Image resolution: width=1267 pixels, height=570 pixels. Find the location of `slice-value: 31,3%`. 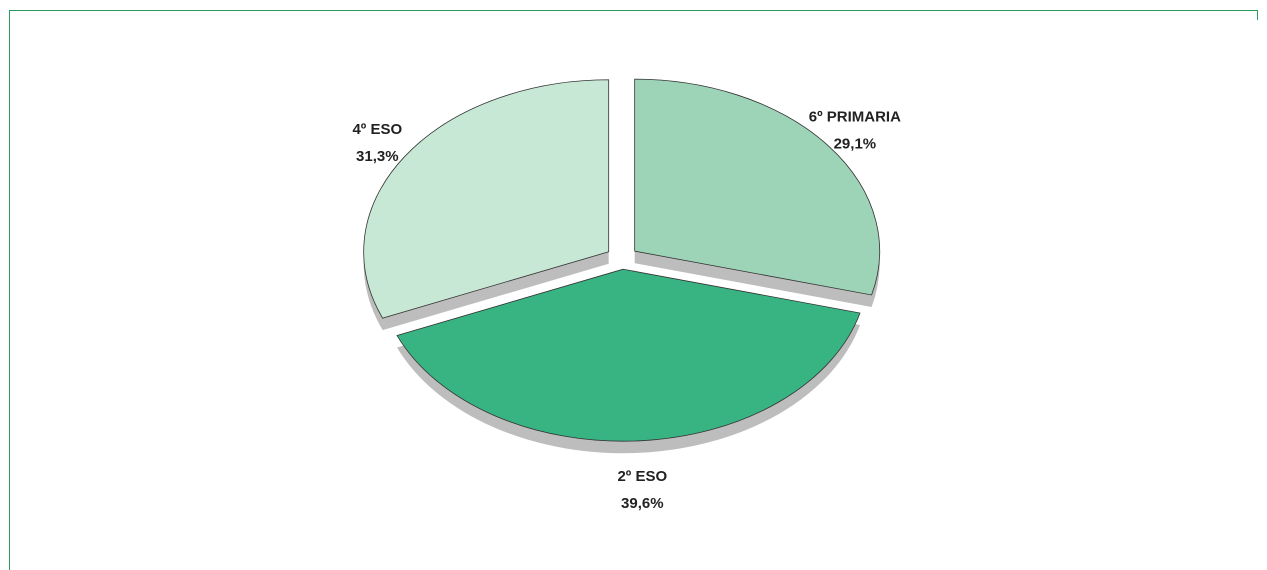

slice-value: 31,3% is located at coordinates (377, 156).